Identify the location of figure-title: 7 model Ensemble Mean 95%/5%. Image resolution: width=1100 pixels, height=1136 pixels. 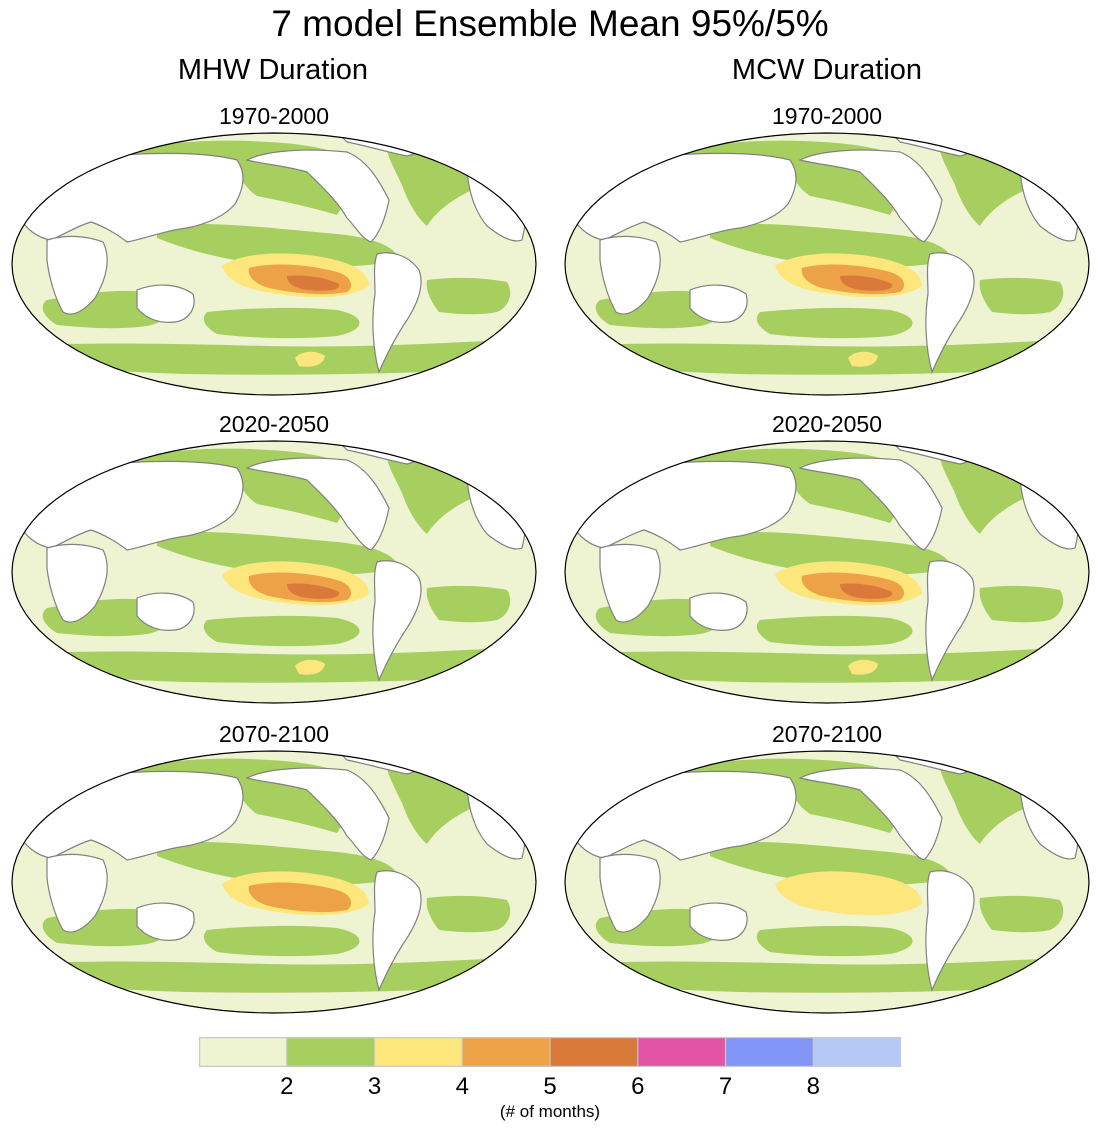
(550, 23).